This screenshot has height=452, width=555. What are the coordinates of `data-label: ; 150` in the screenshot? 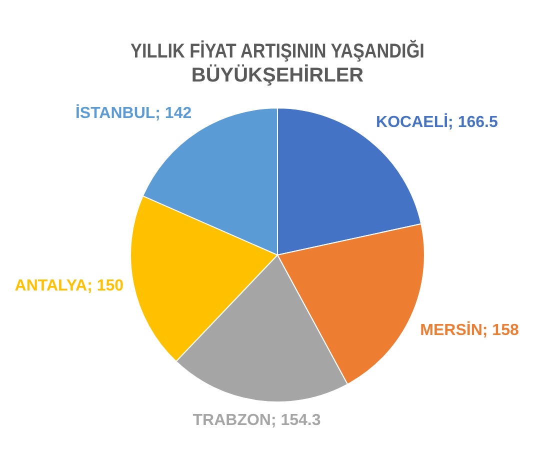 It's located at (105, 285).